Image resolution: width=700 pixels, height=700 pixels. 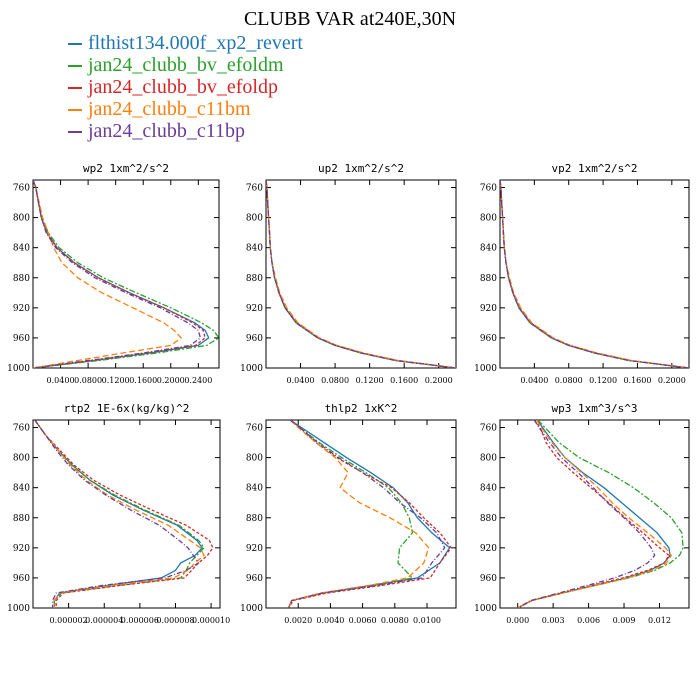 I want to click on legend-label-3: jan24_clubb_bv_efoldp, so click(x=183, y=87).